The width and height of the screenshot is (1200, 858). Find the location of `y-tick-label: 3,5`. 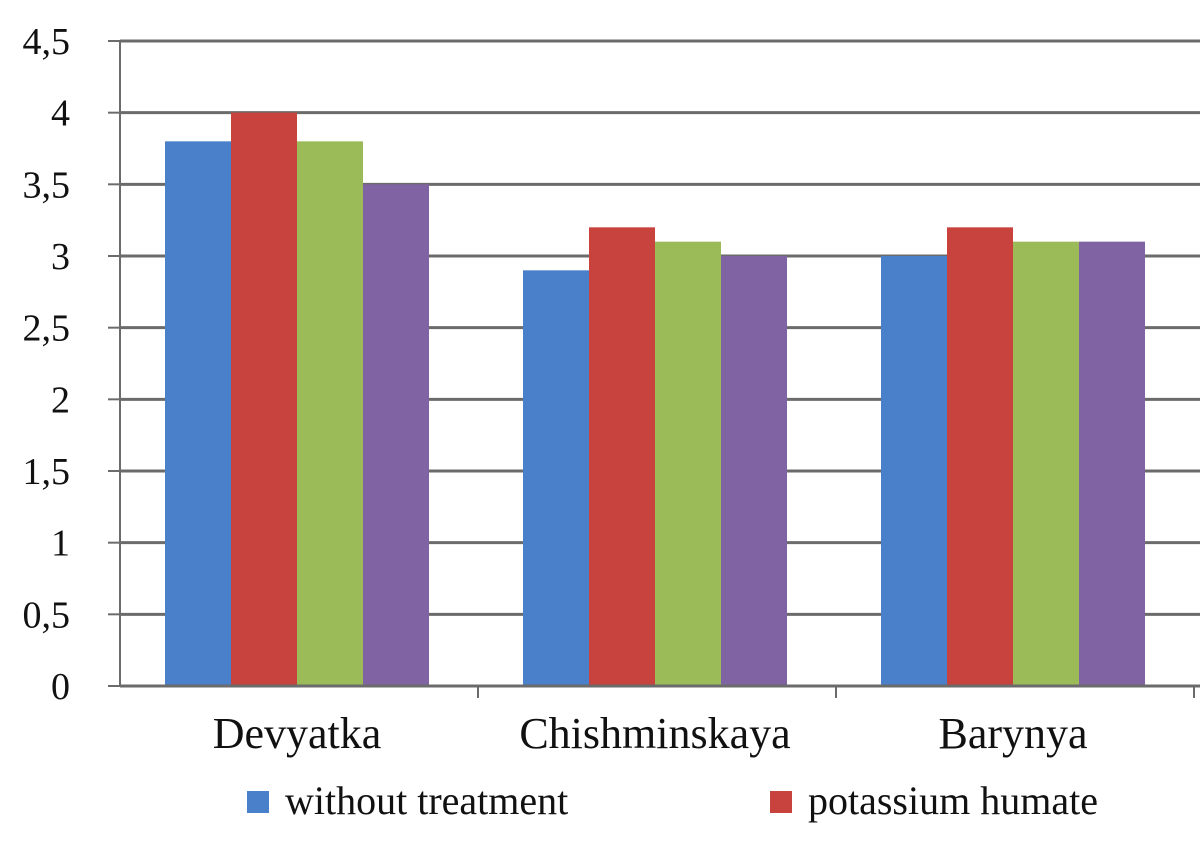

y-tick-label: 3,5 is located at coordinates (47, 185).